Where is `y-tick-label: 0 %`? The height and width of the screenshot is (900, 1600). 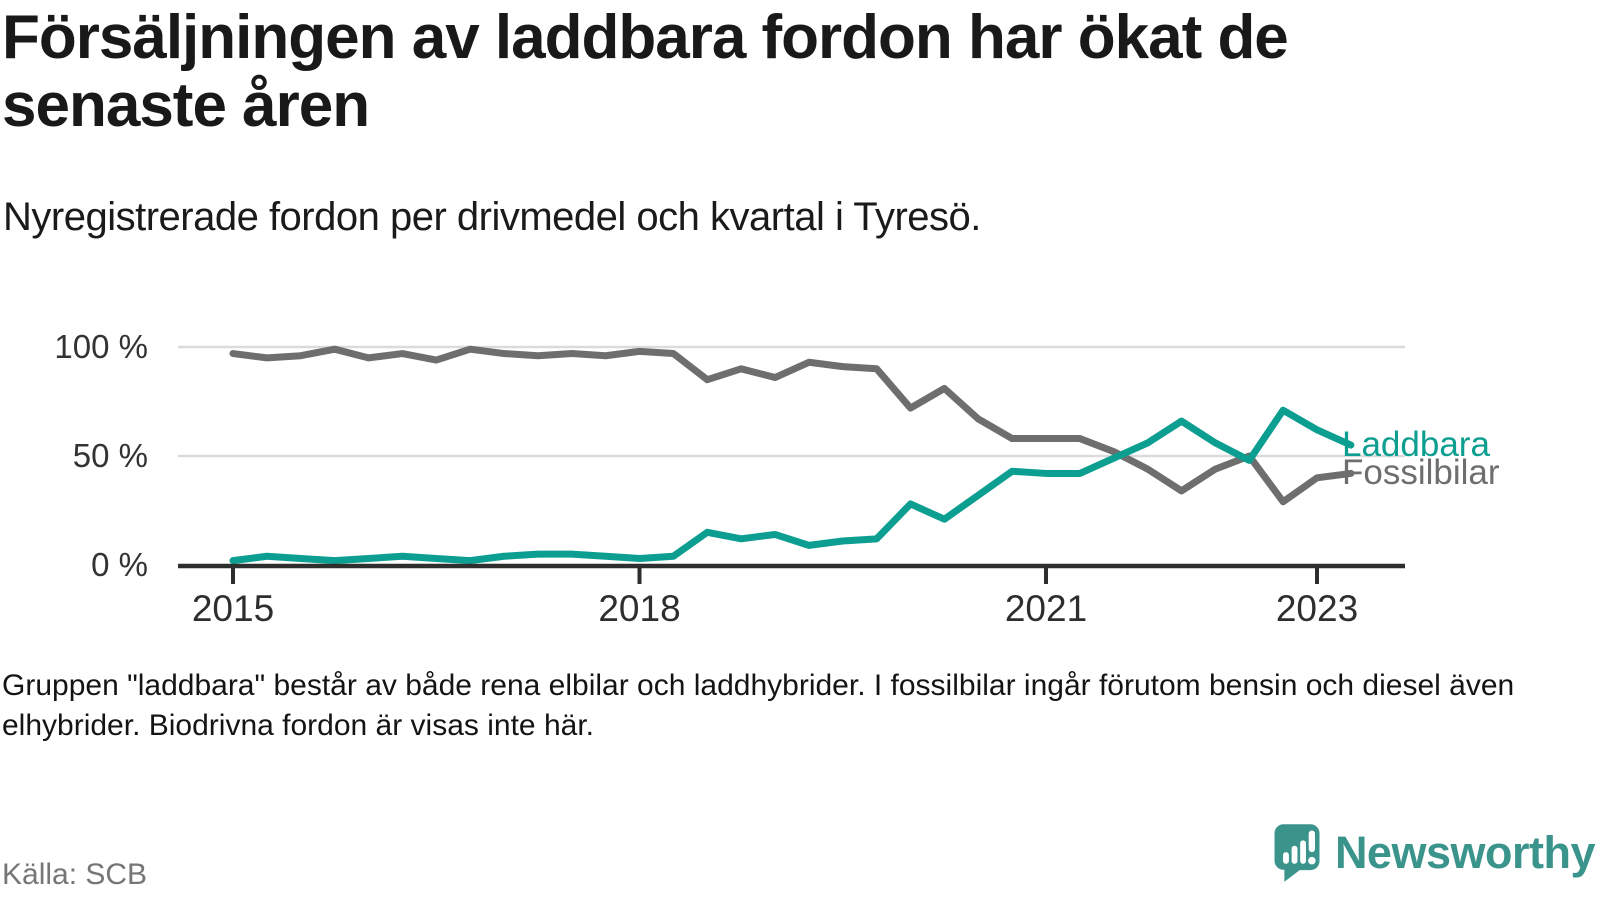 y-tick-label: 0 % is located at coordinates (119, 564).